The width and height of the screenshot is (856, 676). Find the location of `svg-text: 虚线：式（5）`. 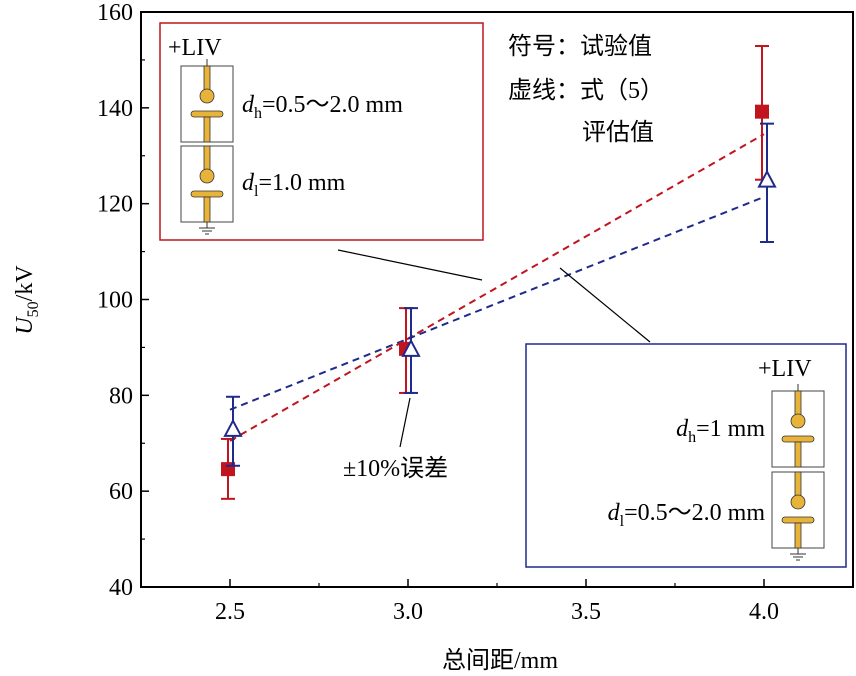

svg-text: 虚线：式（5） is located at coordinates (586, 90).